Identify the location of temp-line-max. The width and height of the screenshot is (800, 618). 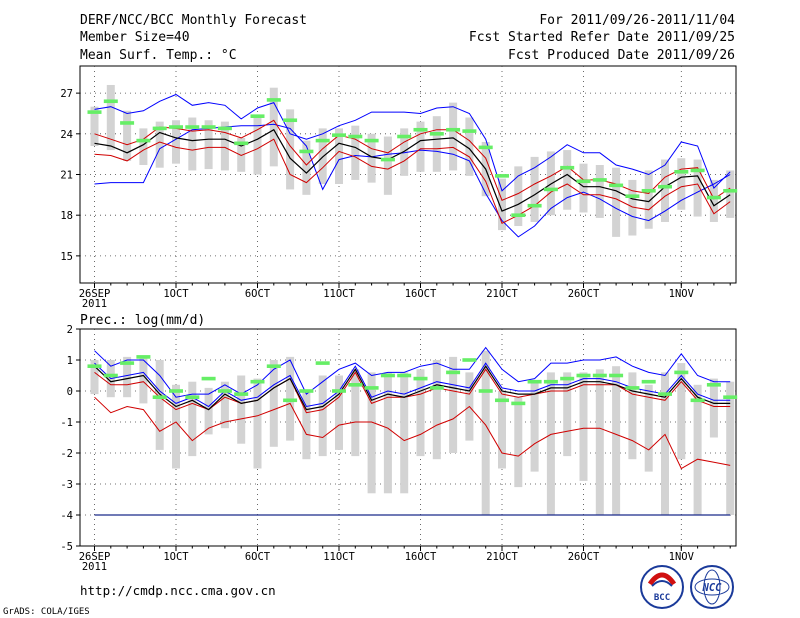
(412, 180).